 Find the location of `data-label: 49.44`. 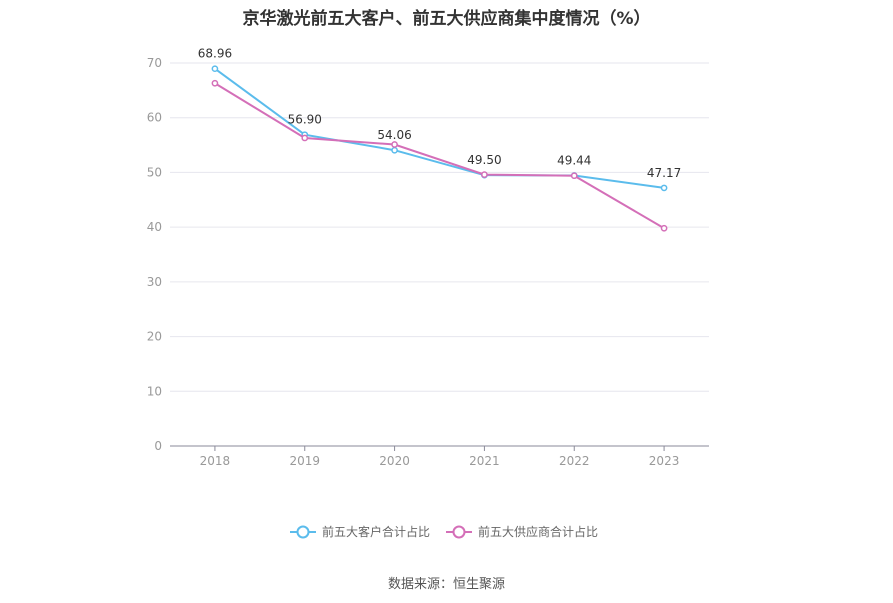

data-label: 49.44 is located at coordinates (574, 160).